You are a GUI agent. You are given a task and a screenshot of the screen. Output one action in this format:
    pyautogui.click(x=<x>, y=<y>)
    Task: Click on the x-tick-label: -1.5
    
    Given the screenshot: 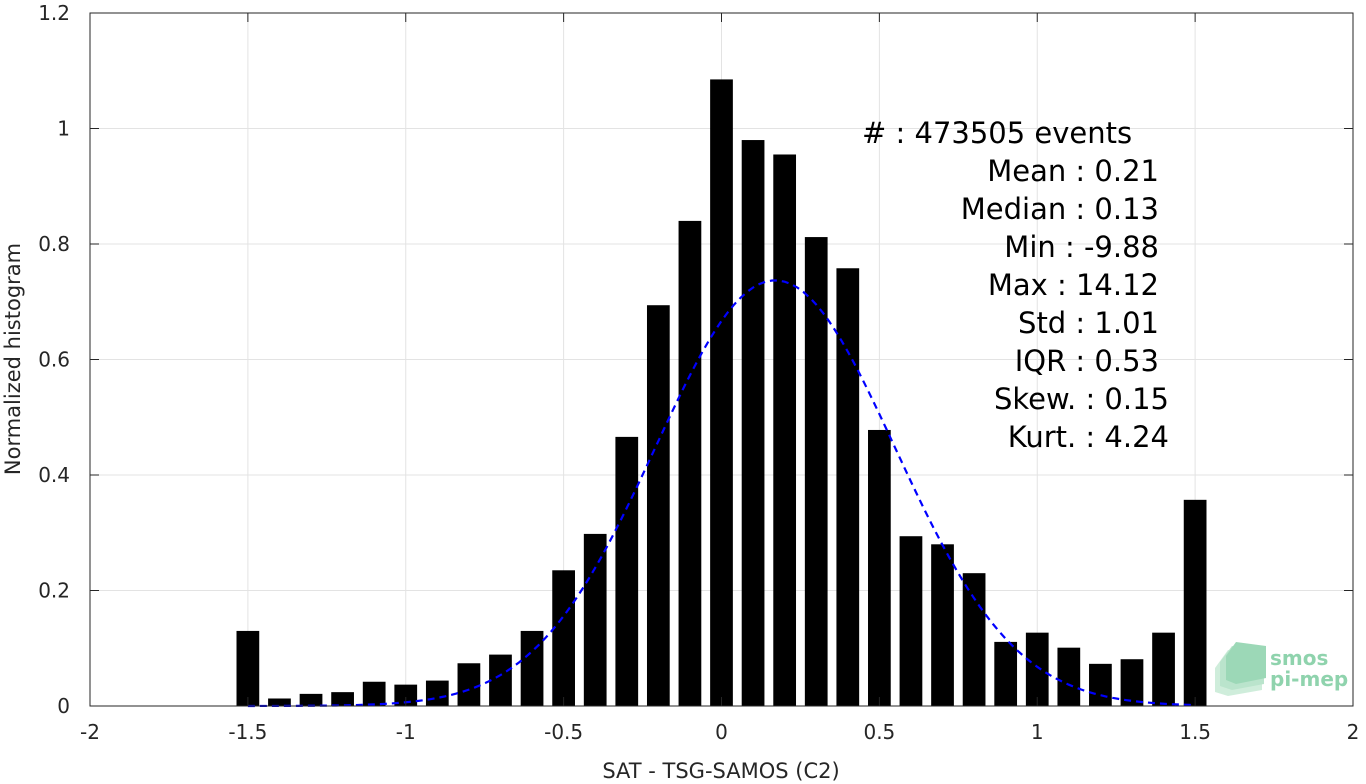 What is the action you would take?
    pyautogui.click(x=247, y=732)
    